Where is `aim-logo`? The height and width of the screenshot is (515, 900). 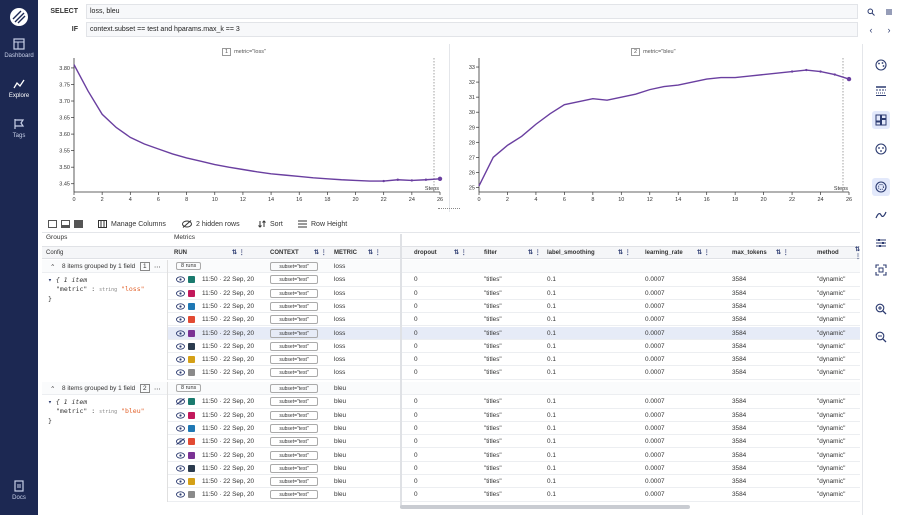
aim-logo is located at coordinates (19, 17).